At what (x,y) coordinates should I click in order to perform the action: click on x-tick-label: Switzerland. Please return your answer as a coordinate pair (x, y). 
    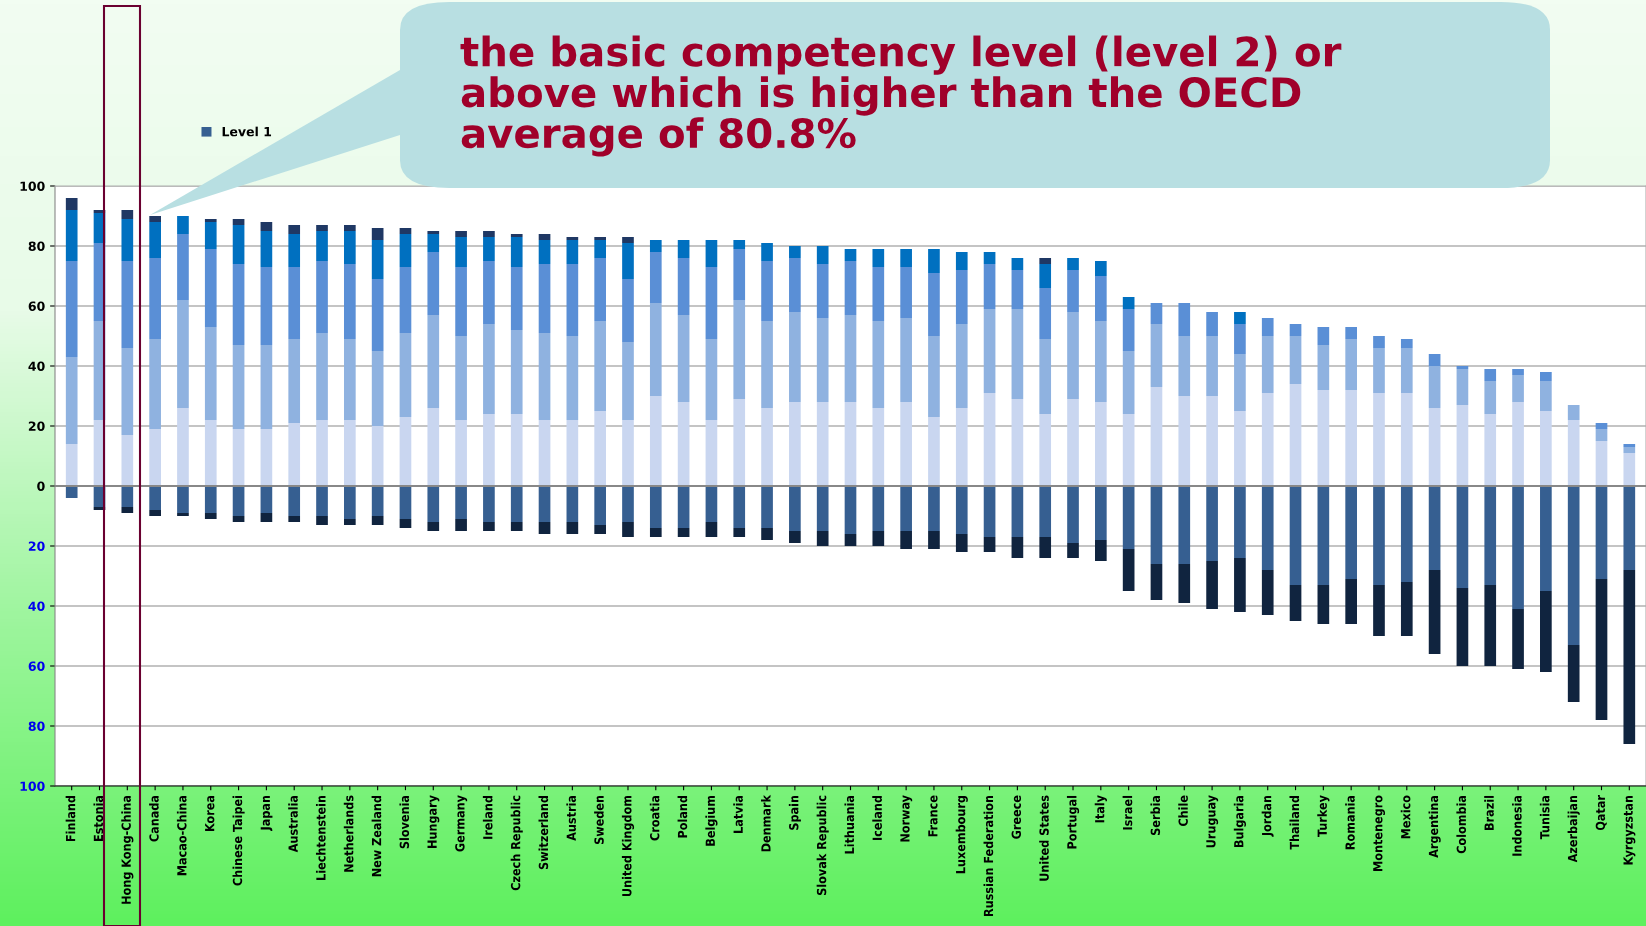
    Looking at the image, I should click on (543, 832).